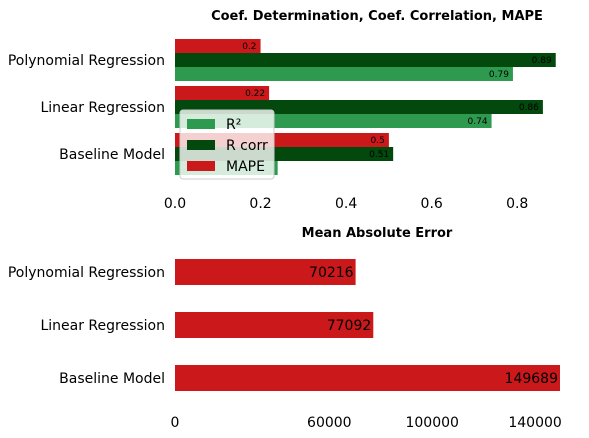 The height and width of the screenshot is (438, 589). Describe the element at coordinates (478, 122) in the screenshot. I see `data-label: 0.74` at that location.